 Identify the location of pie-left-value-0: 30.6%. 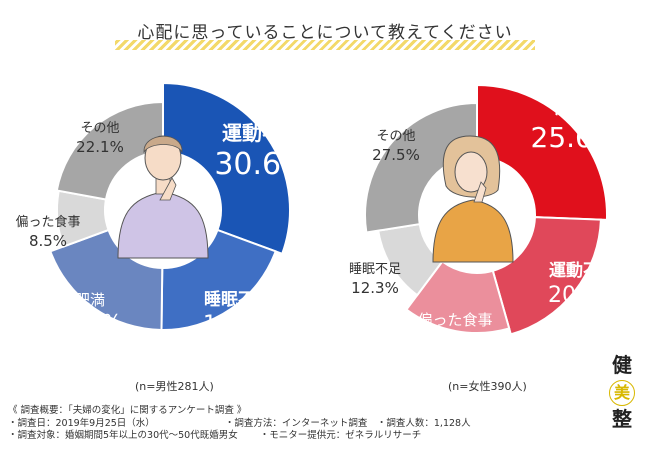
(261, 164).